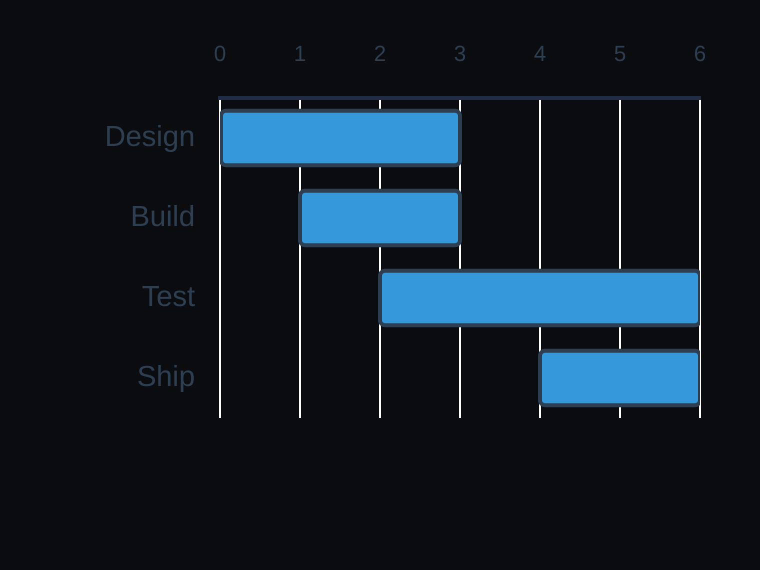  Describe the element at coordinates (540, 53) in the screenshot. I see `x-tick-label: 4` at that location.